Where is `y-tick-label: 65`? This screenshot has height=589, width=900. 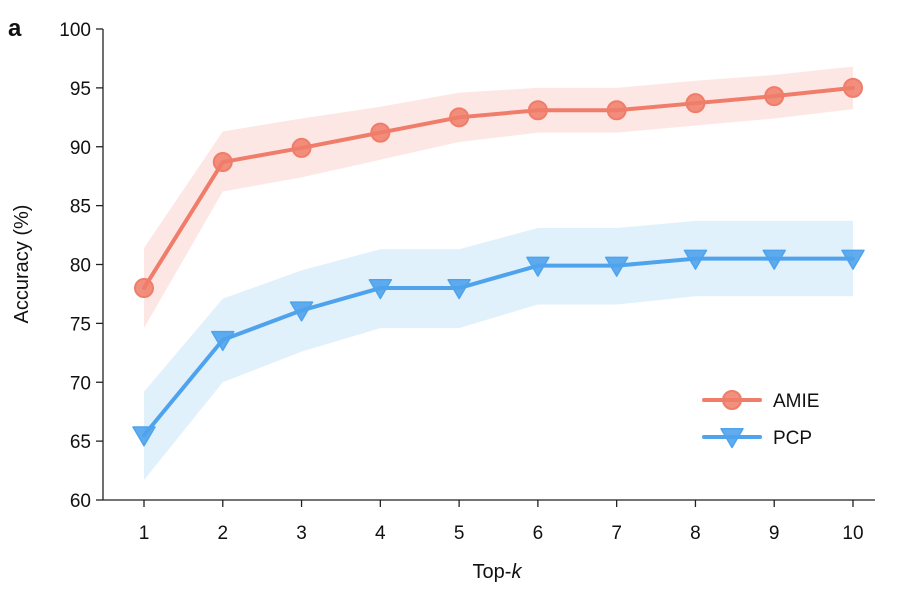
y-tick-label: 65 is located at coordinates (80, 442).